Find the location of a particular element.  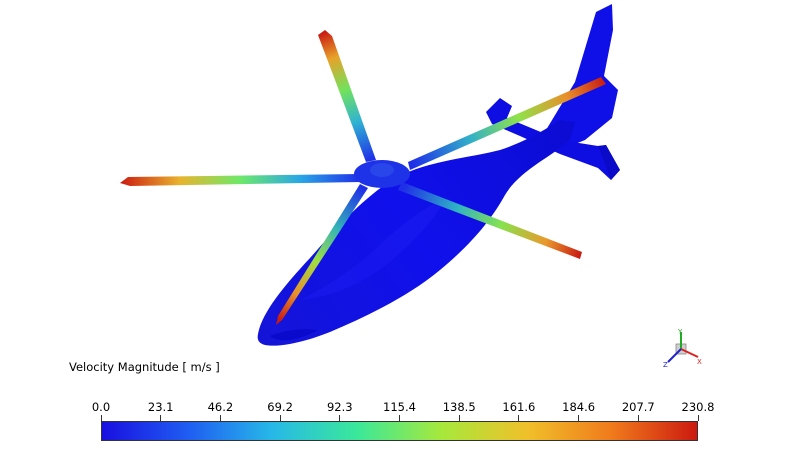

colorbar-tick-label: 230.8 is located at coordinates (698, 407).